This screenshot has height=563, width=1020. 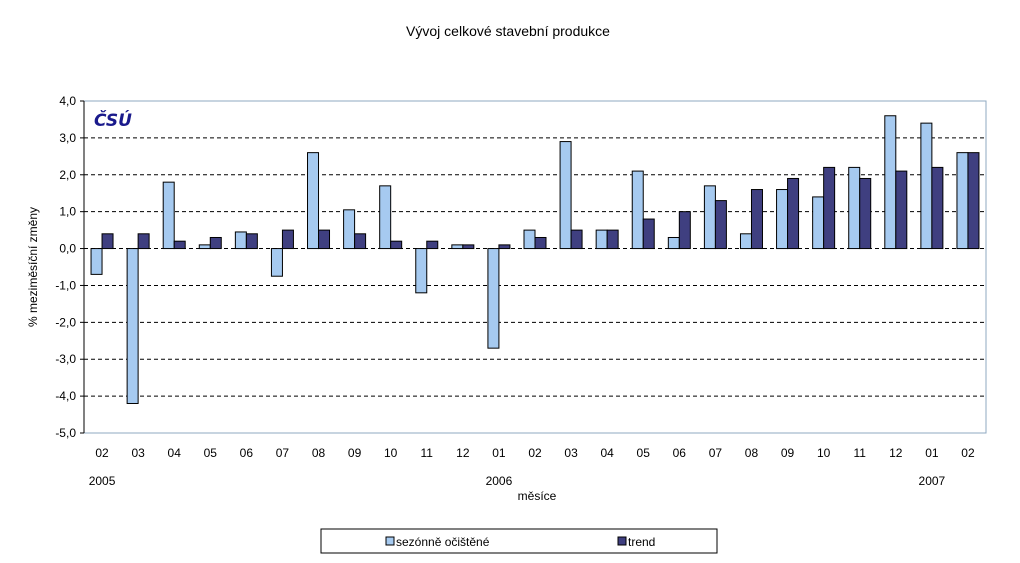 I want to click on csu-logo: ČSÚ, so click(x=113, y=120).